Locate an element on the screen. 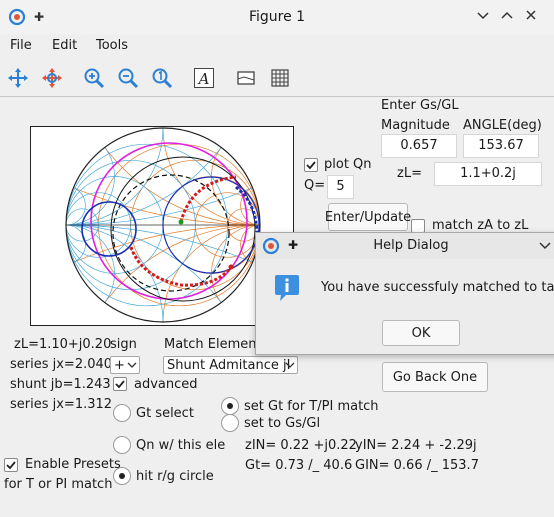  q-label: Q= is located at coordinates (315, 185).